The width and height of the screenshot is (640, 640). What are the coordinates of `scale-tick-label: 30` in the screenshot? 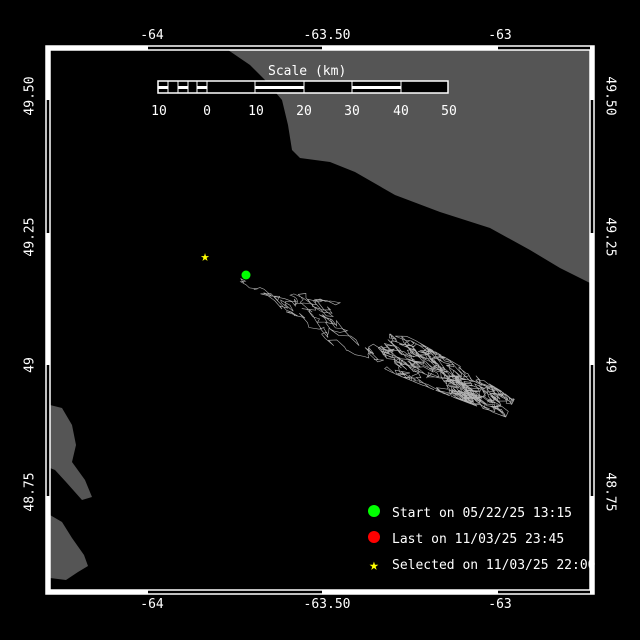 It's located at (352, 111).